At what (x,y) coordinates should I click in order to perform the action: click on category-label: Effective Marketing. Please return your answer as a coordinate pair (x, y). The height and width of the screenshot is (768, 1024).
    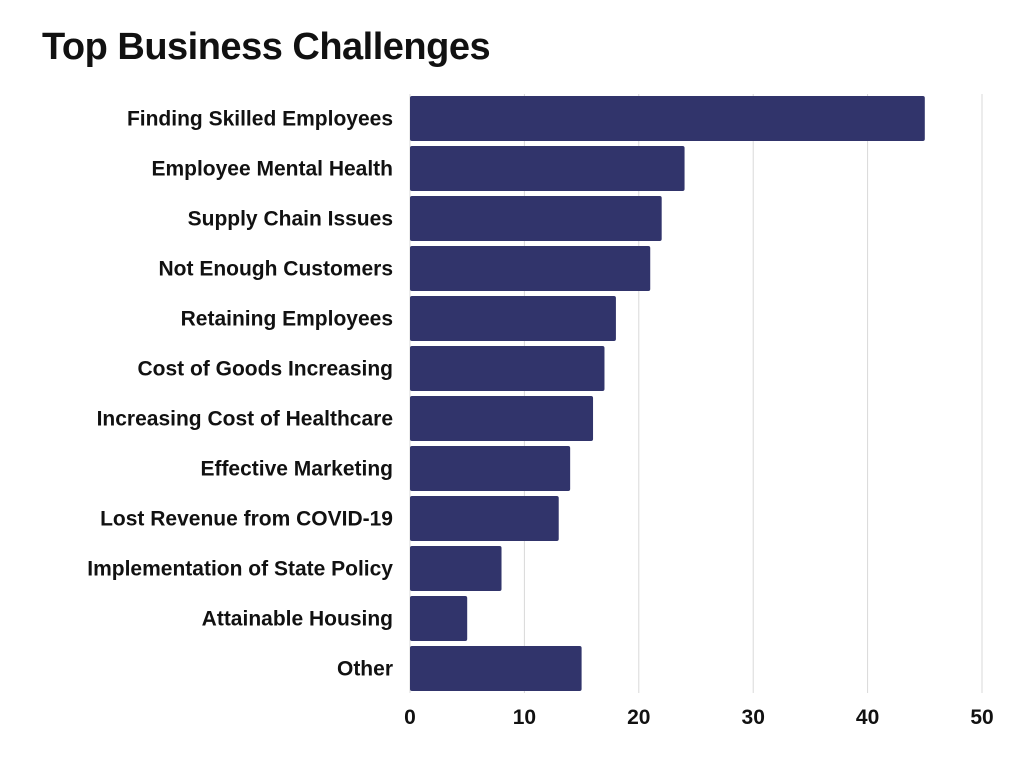
    Looking at the image, I should click on (296, 469).